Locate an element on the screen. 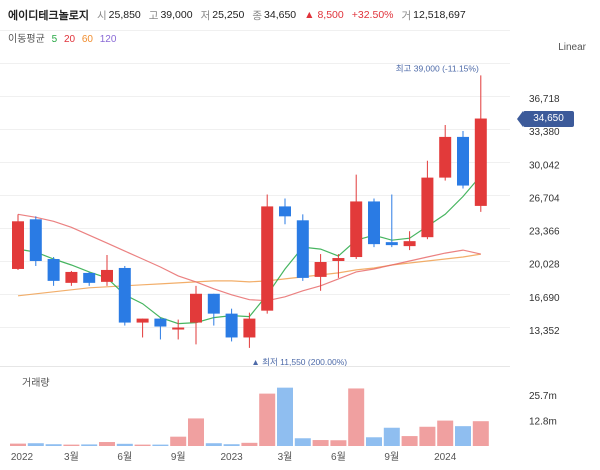  change-value: ▲ 8,500 is located at coordinates (324, 15).